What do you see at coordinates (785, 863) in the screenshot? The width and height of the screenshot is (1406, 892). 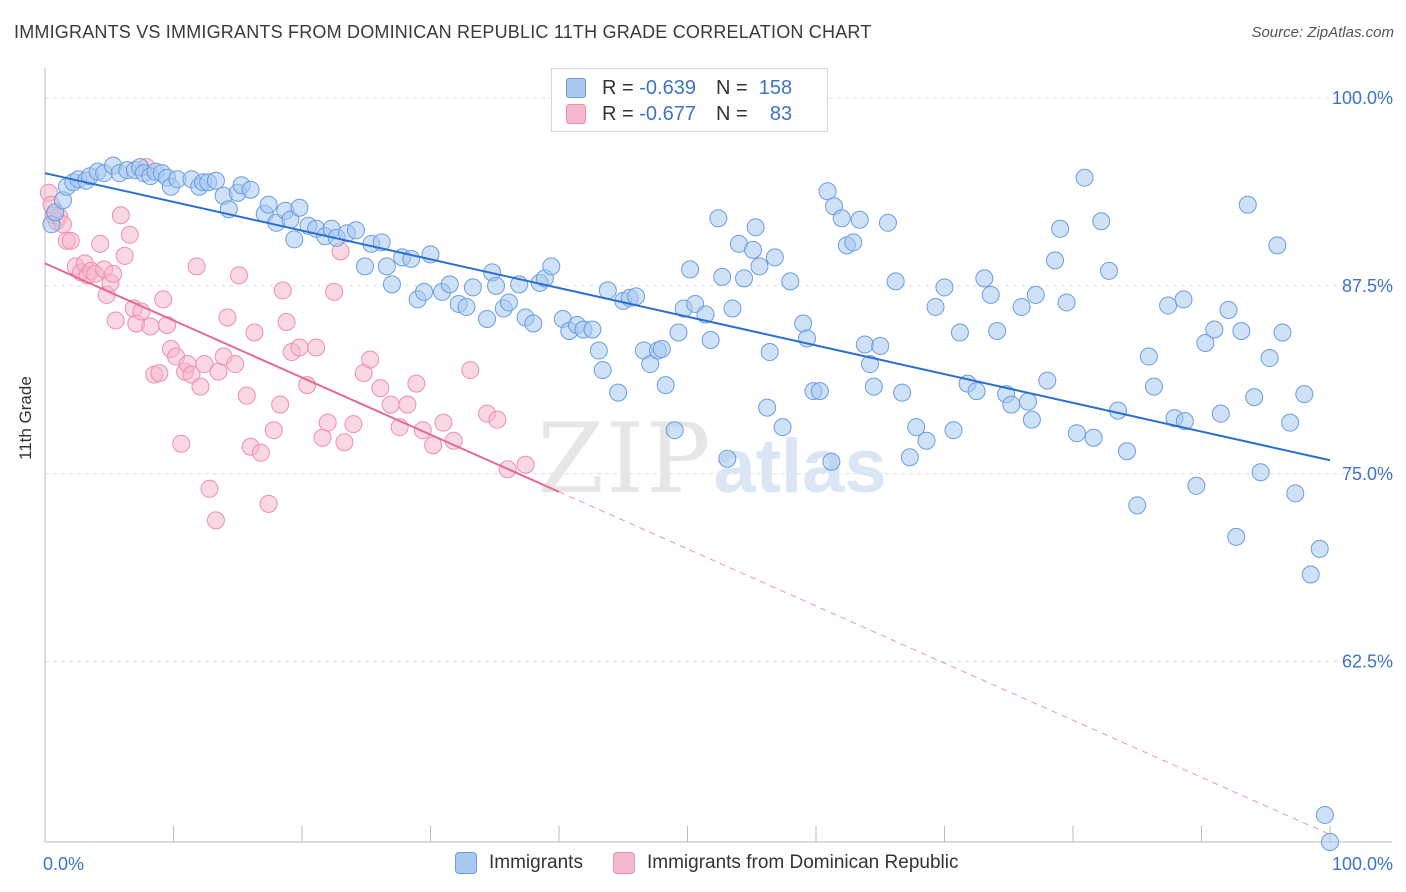 I see `legend-item-dominican: Immigrants from Dominican Republic` at bounding box center [785, 863].